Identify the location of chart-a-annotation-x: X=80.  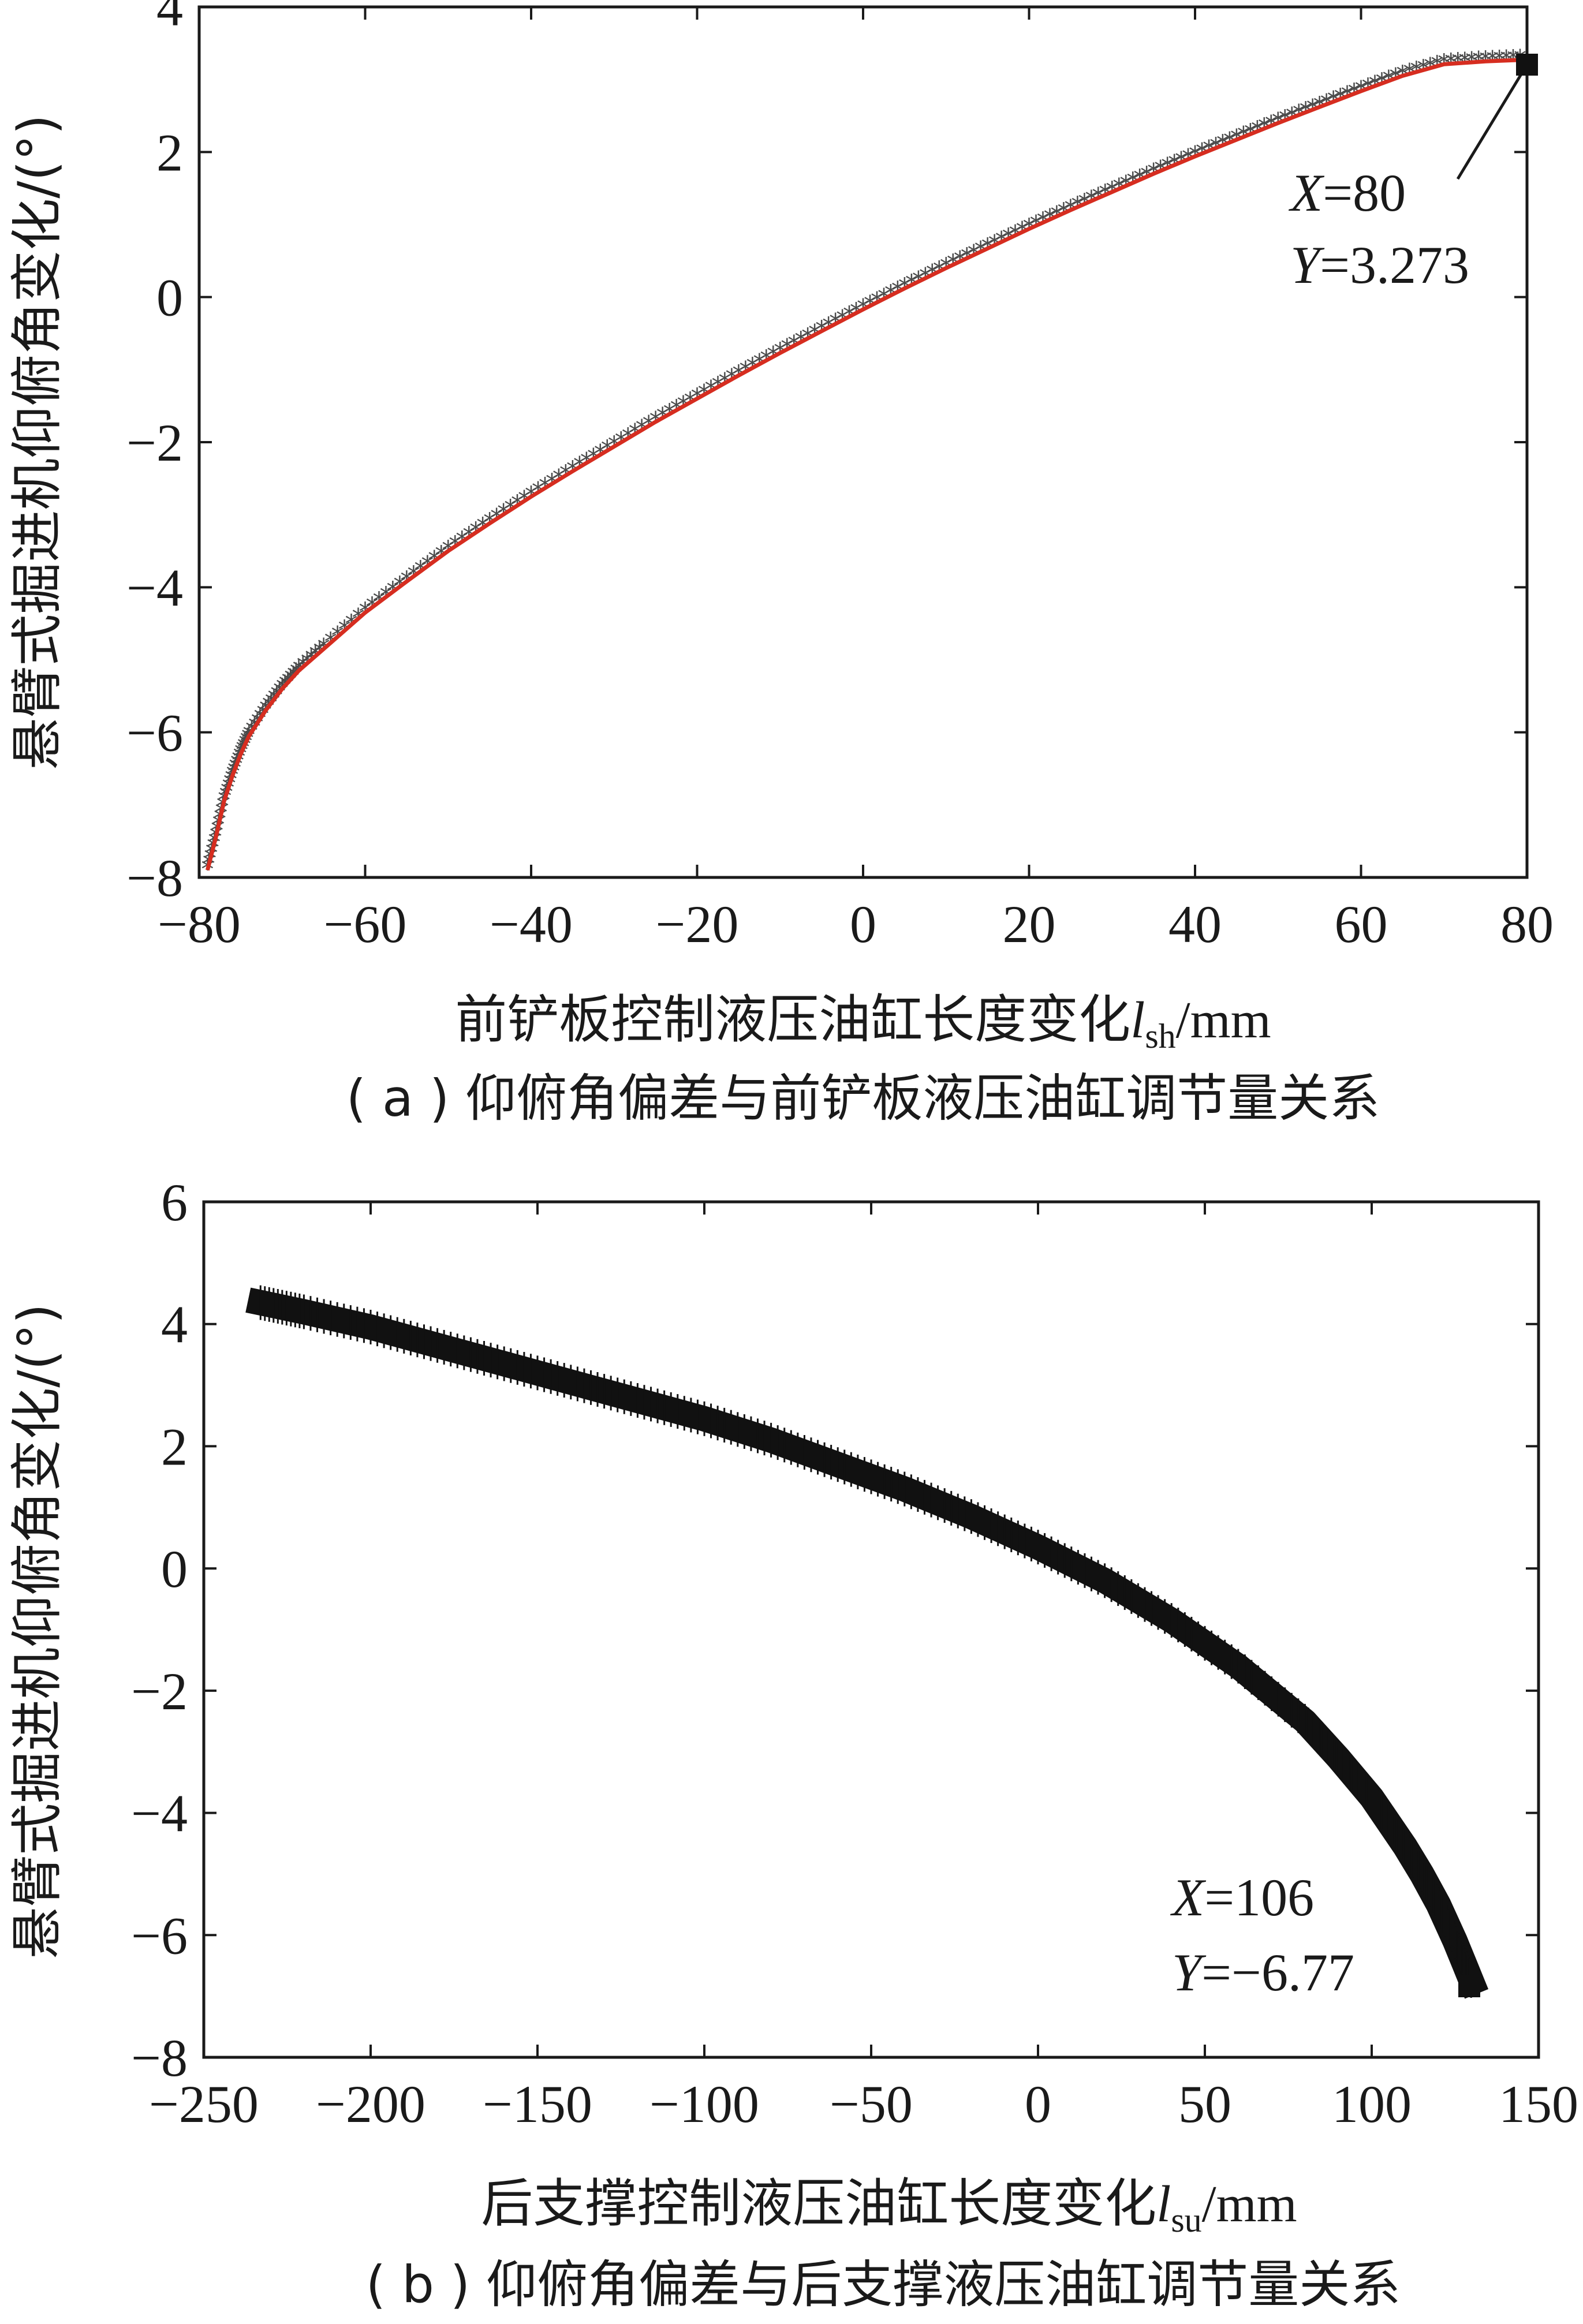
(1347, 192).